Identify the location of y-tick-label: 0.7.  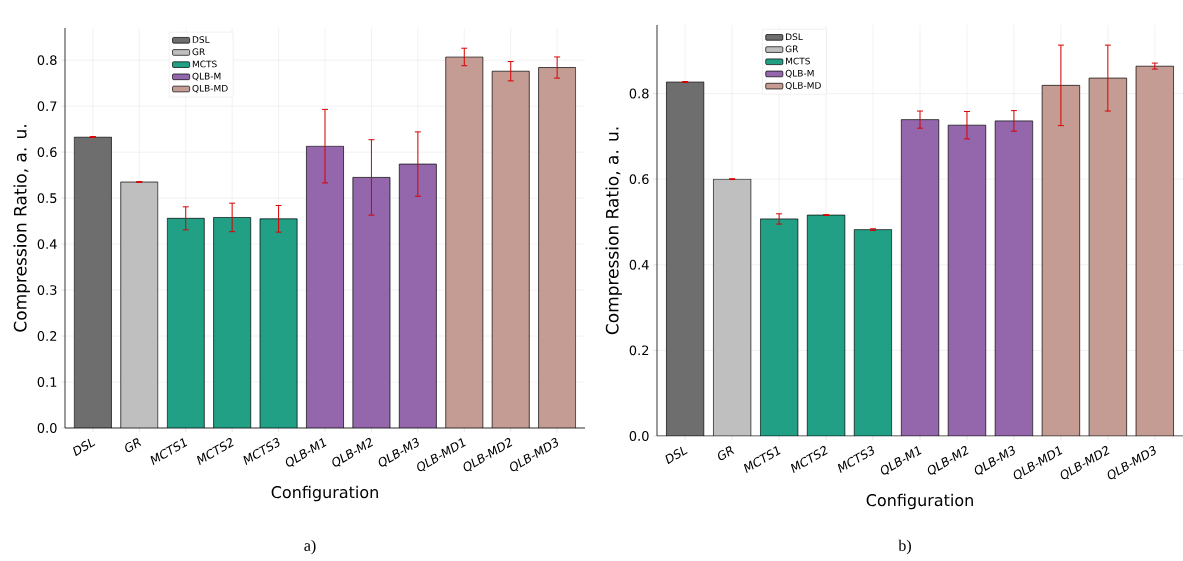
(47, 106).